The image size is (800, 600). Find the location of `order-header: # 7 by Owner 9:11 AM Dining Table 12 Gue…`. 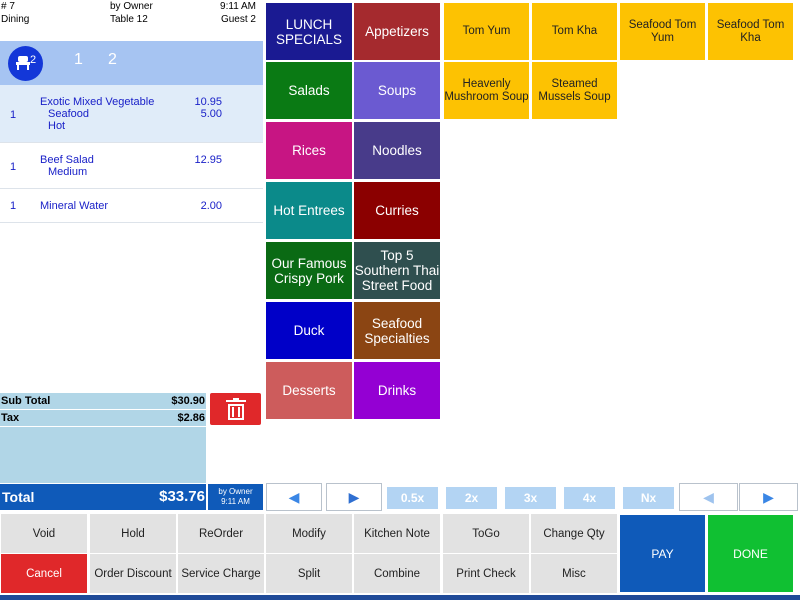

order-header: # 7 by Owner 9:11 AM Dining Table 12 Gue… is located at coordinates (131, 13).